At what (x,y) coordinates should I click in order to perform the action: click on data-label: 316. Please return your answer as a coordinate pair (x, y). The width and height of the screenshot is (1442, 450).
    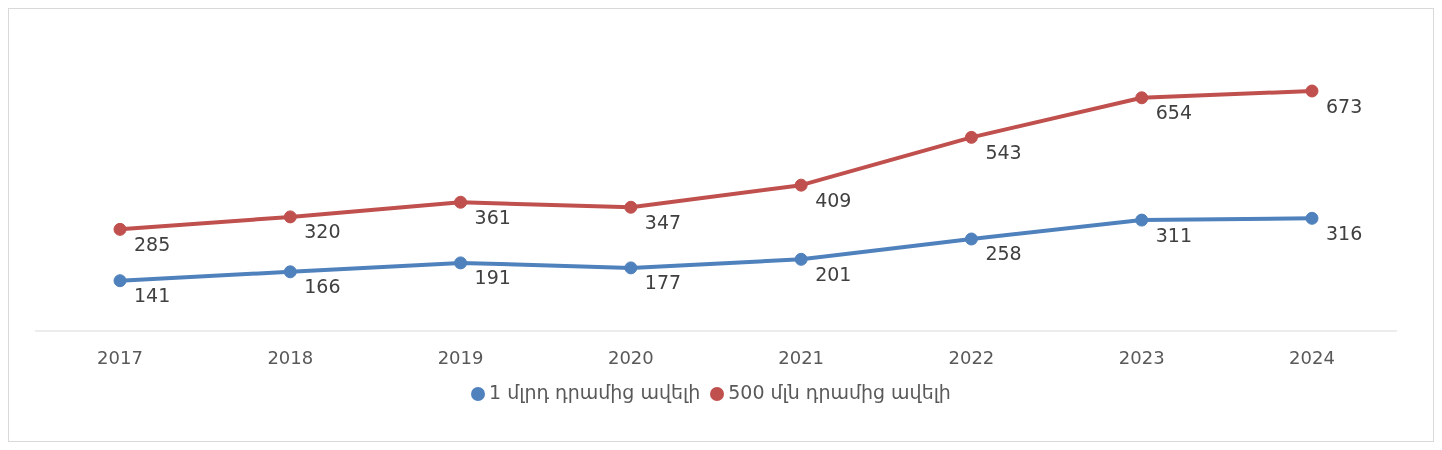
    Looking at the image, I should click on (1344, 232).